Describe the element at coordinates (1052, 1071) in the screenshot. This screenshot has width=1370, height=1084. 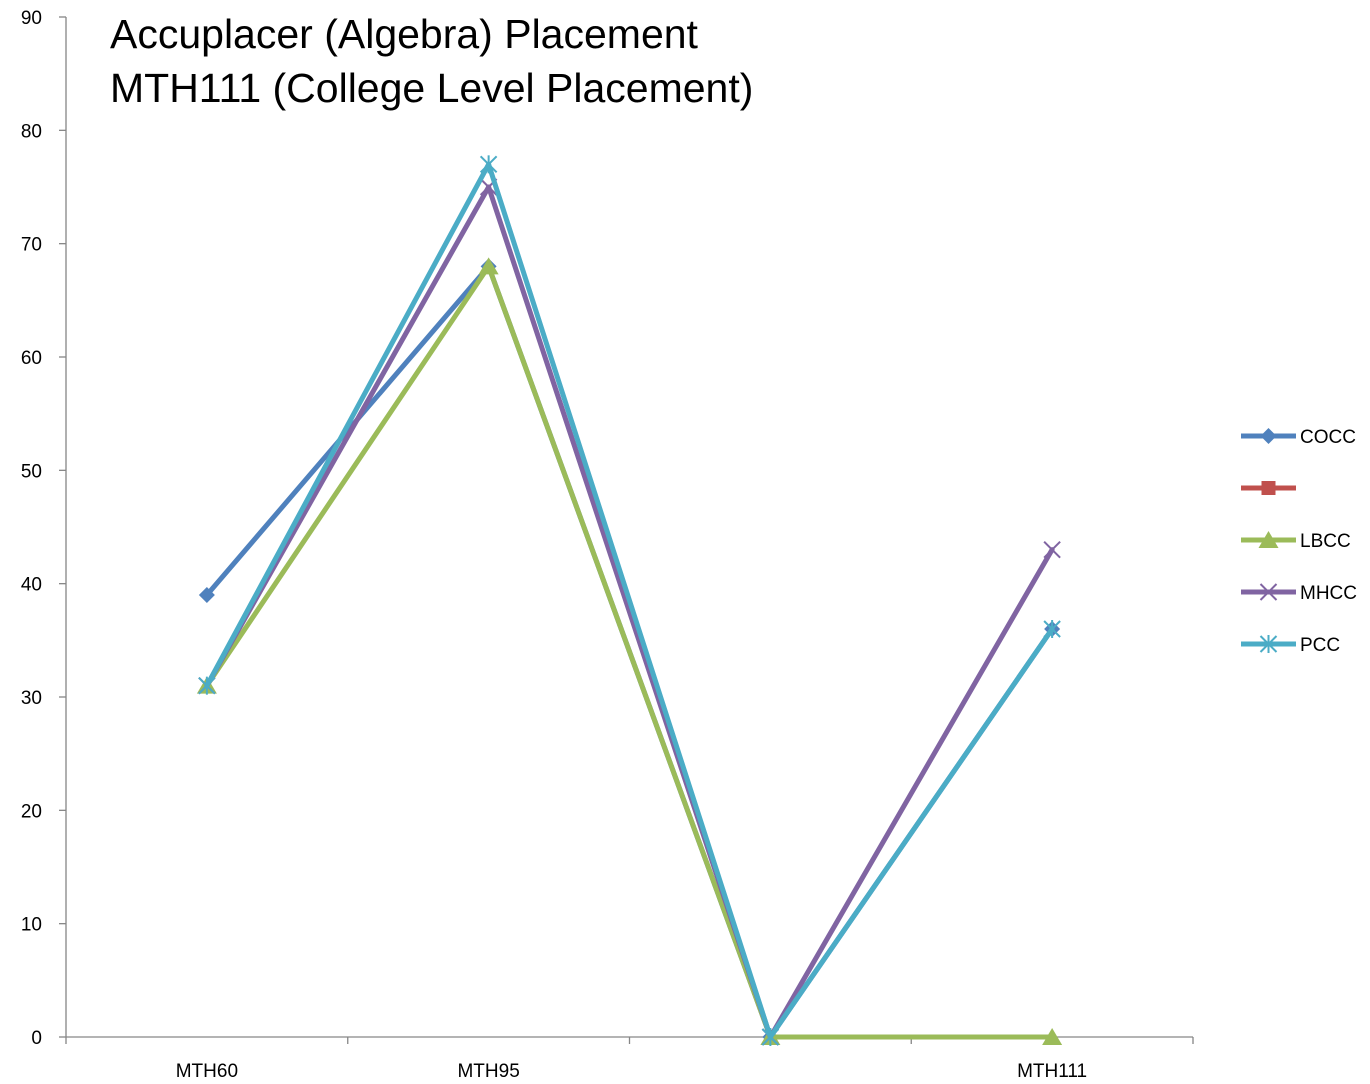
I see `x-tick-label: MTH111` at that location.